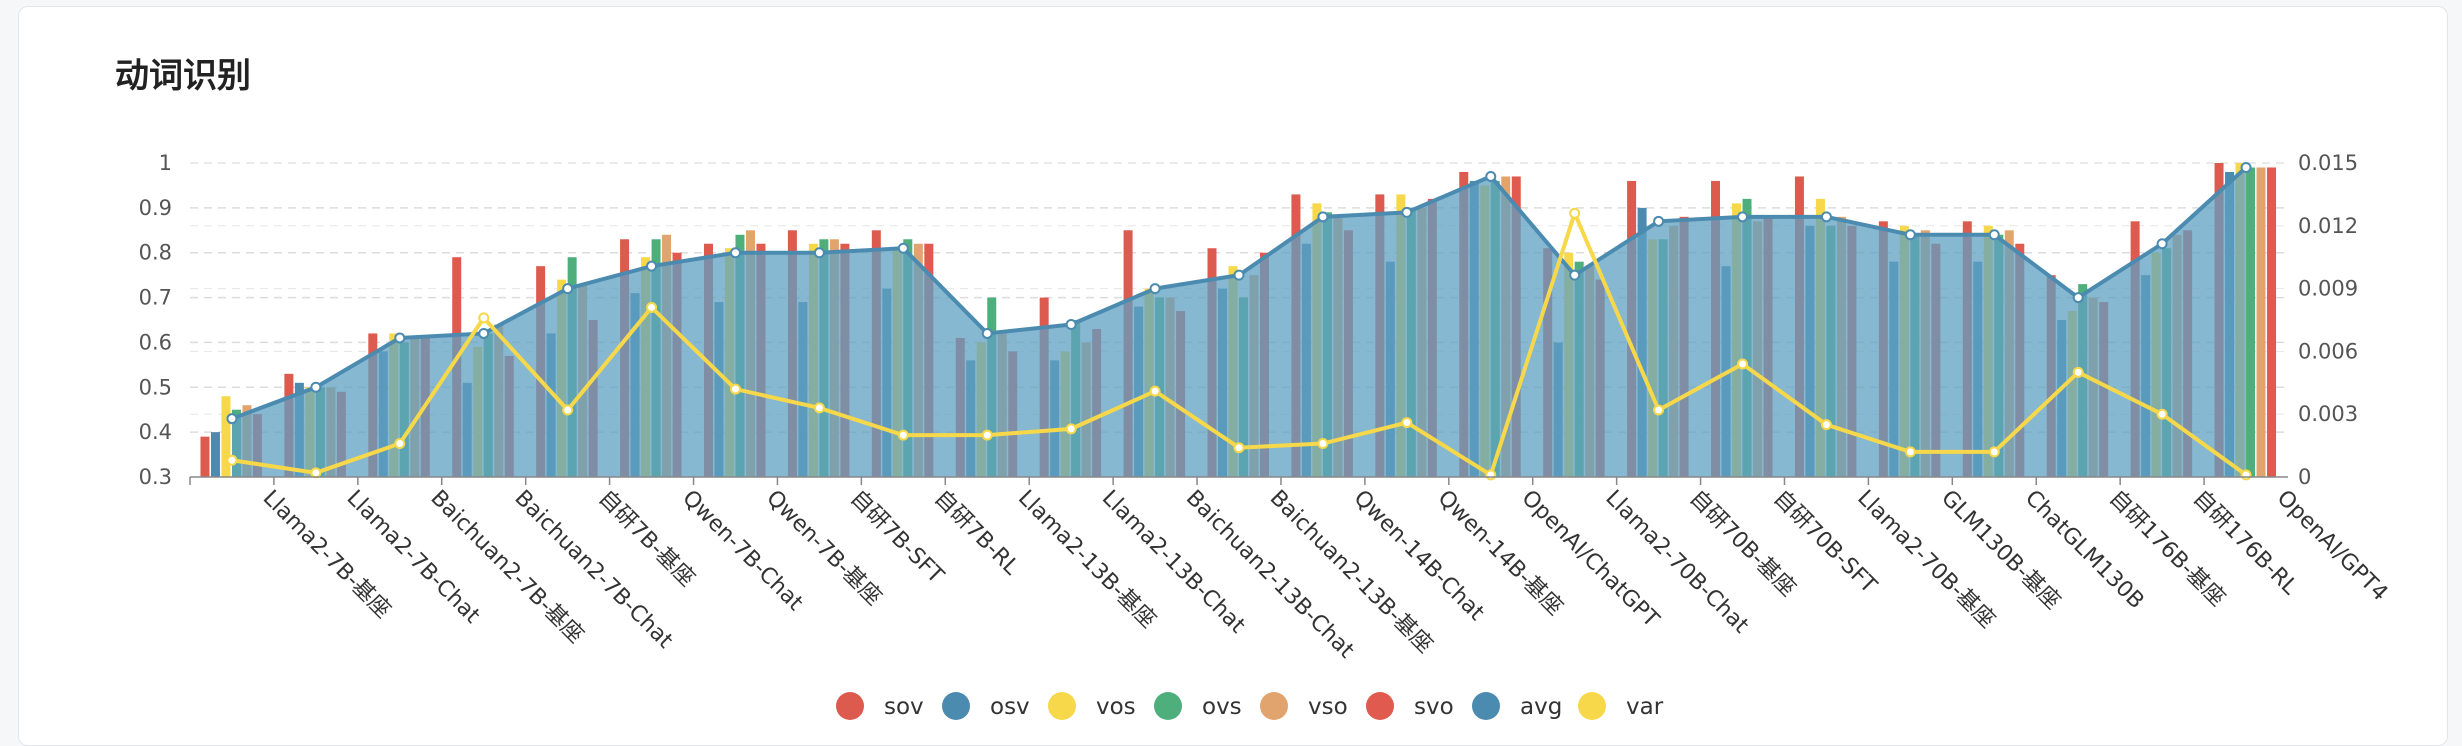 This screenshot has width=2462, height=746. Describe the element at coordinates (1274, 706) in the screenshot. I see `legend-swatch-vso` at that location.